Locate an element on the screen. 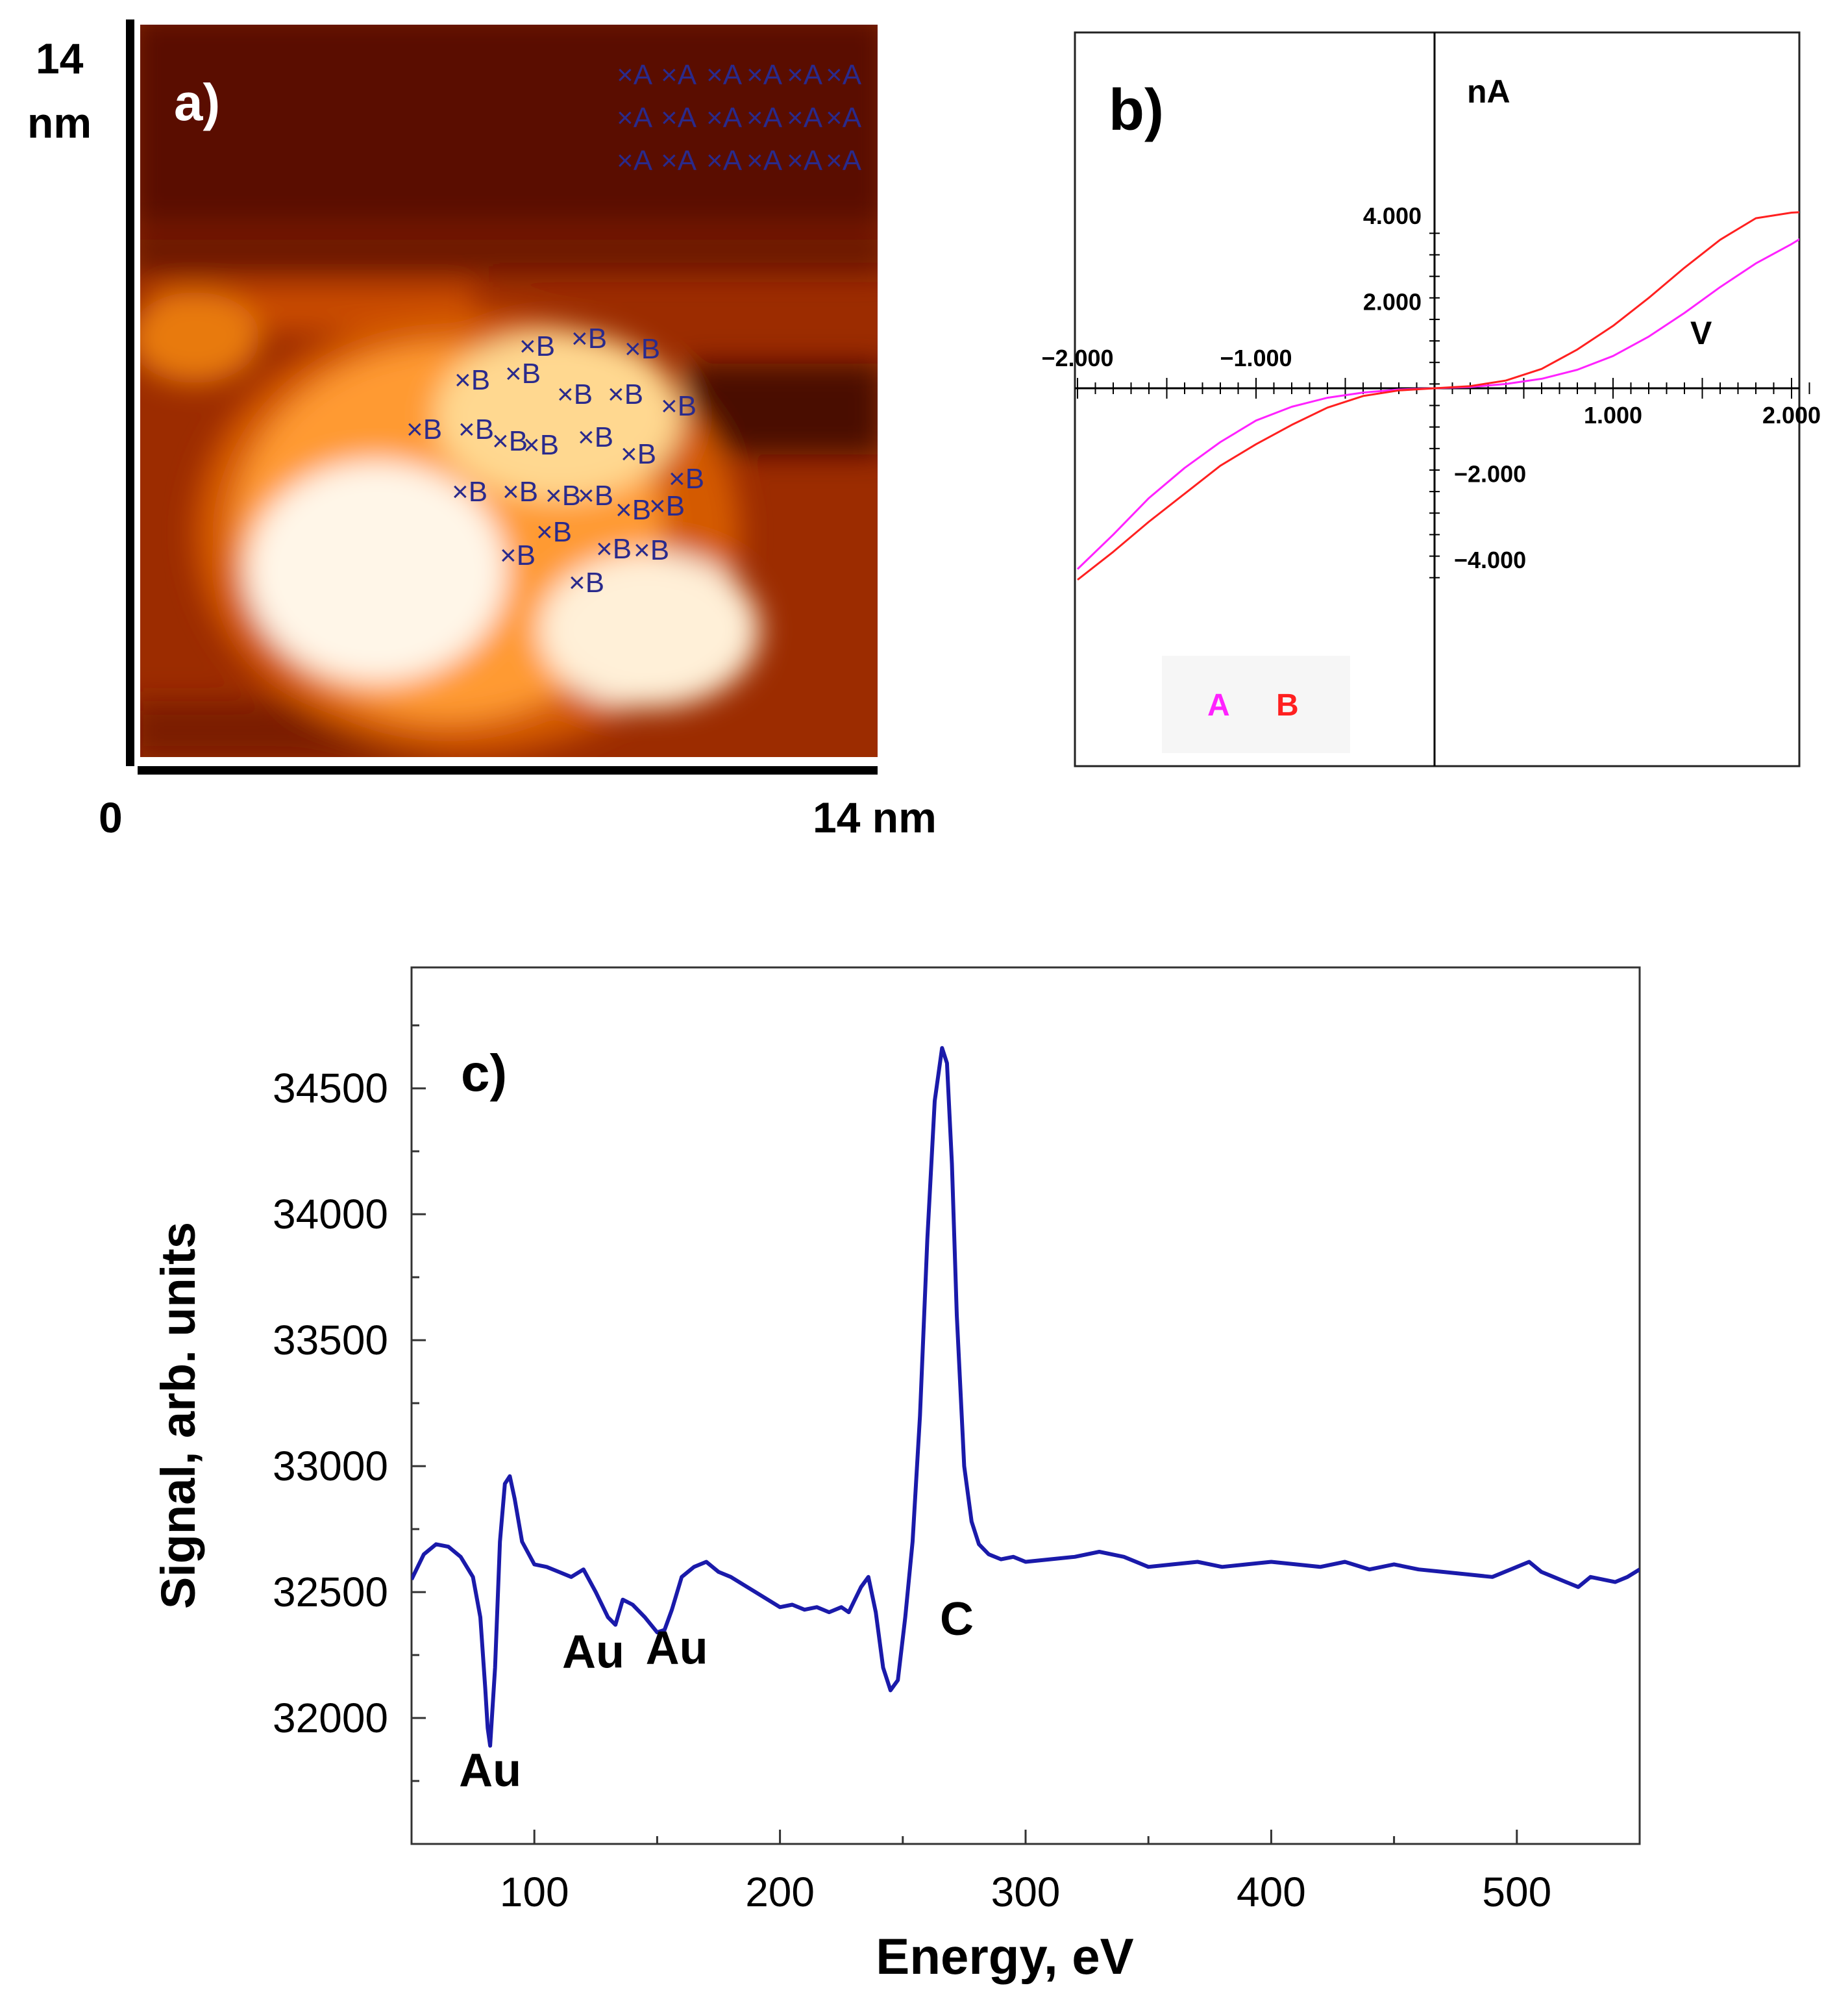  stm-hot-spot is located at coordinates (200, 337).